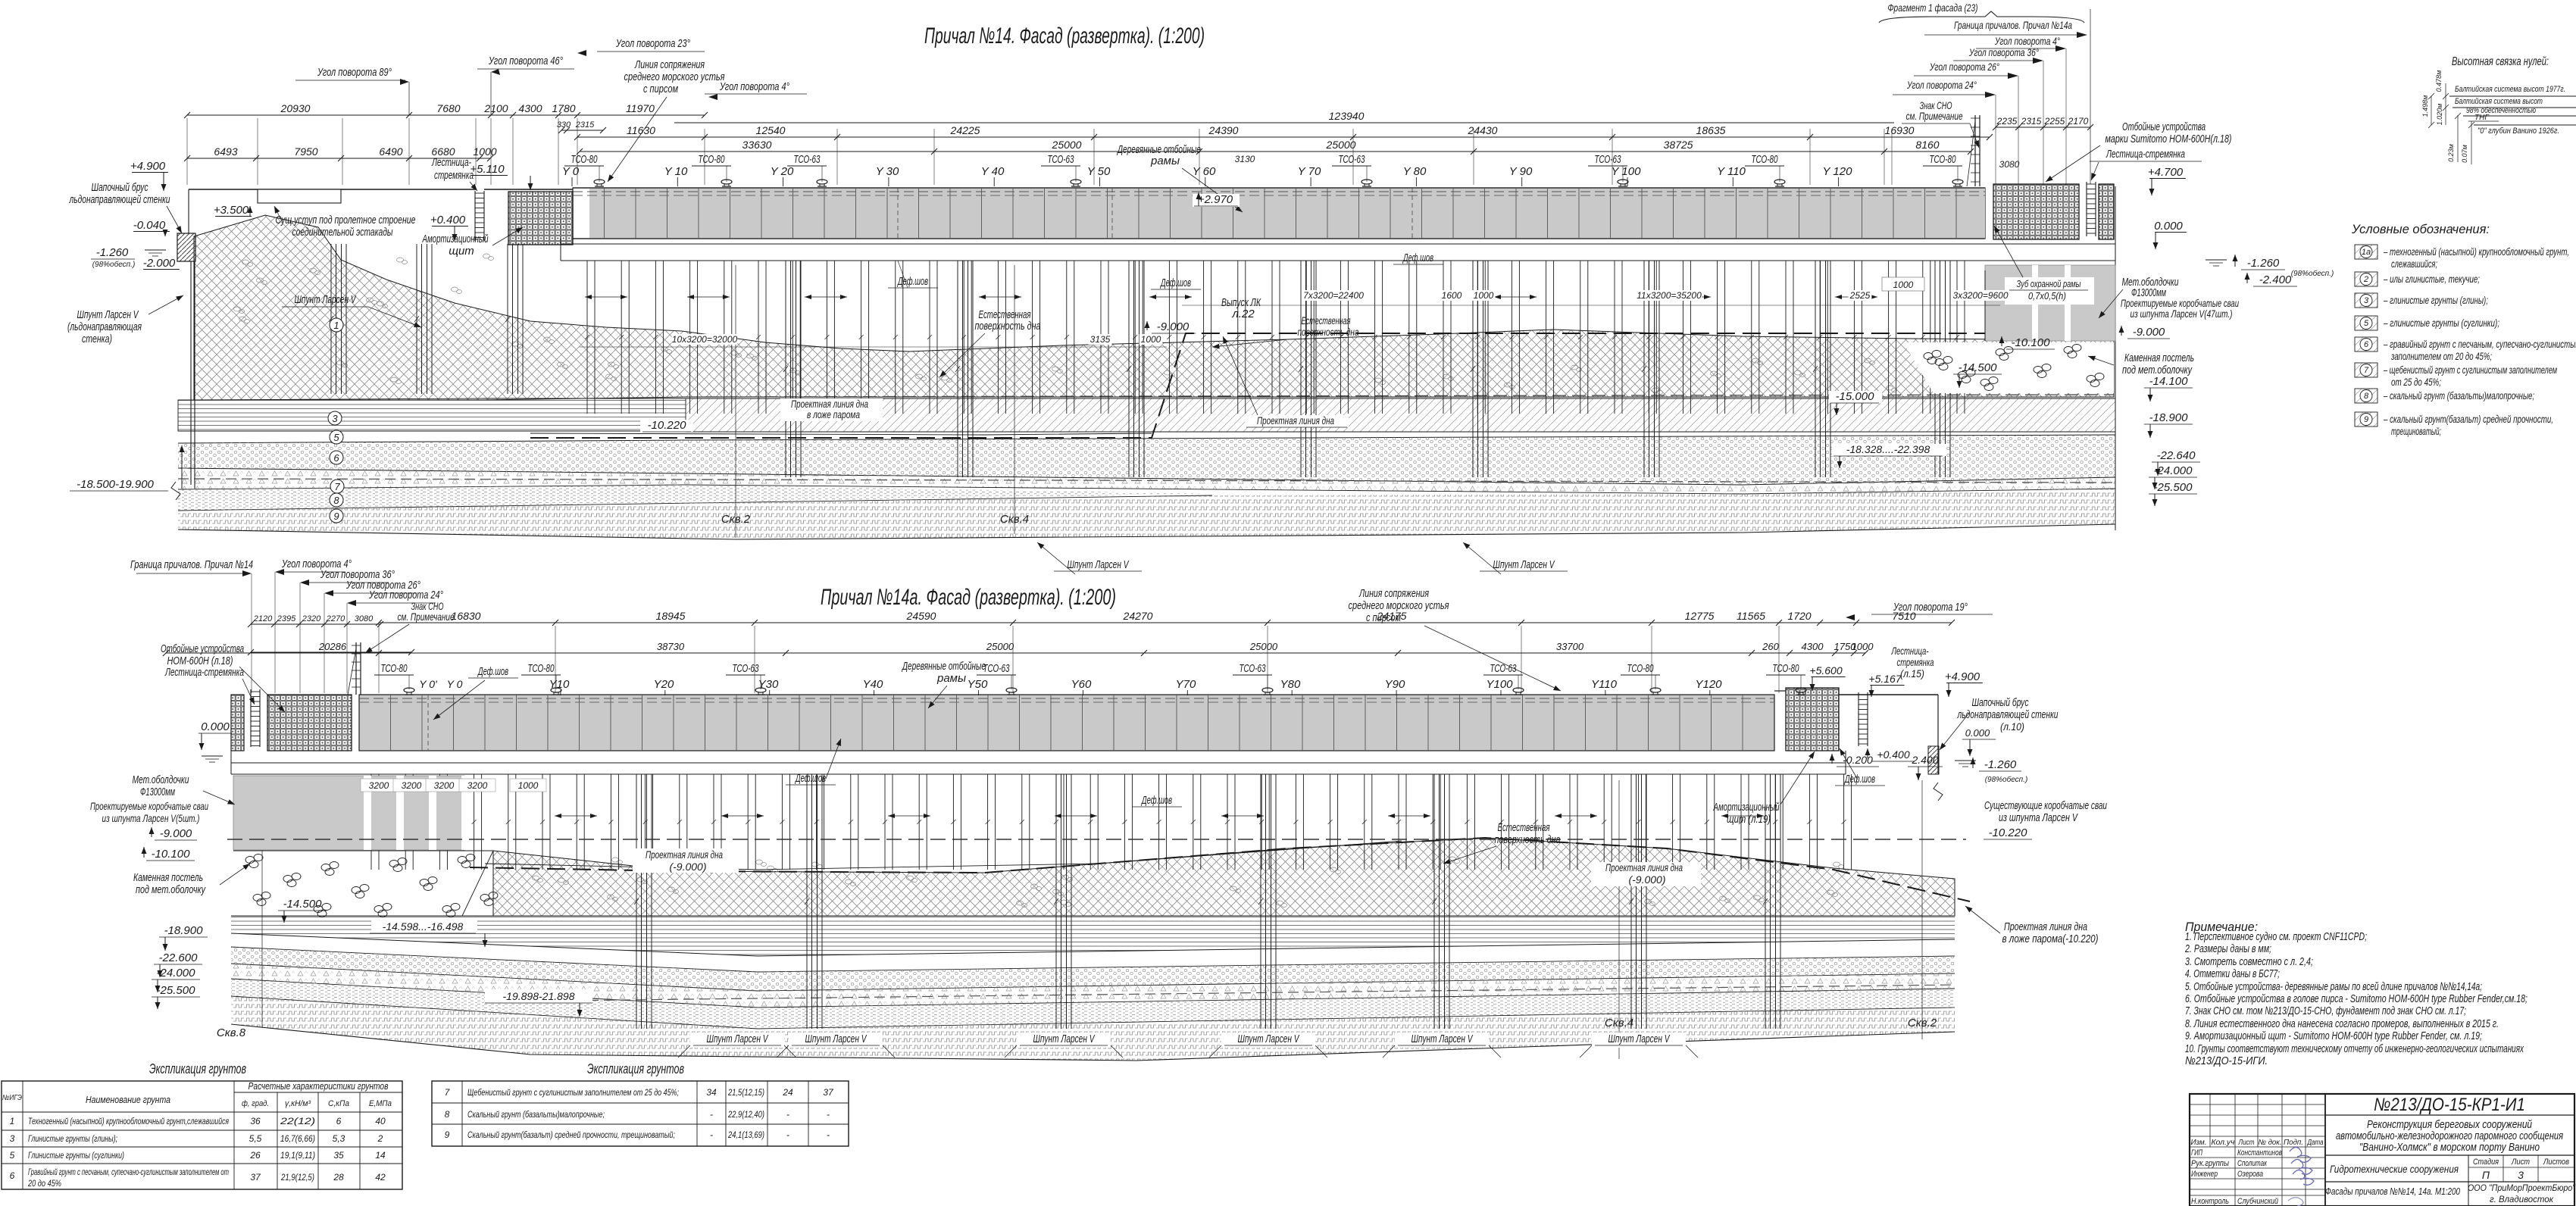  What do you see at coordinates (1245, 159) in the screenshot?
I see `svg-text: 3130` at bounding box center [1245, 159].